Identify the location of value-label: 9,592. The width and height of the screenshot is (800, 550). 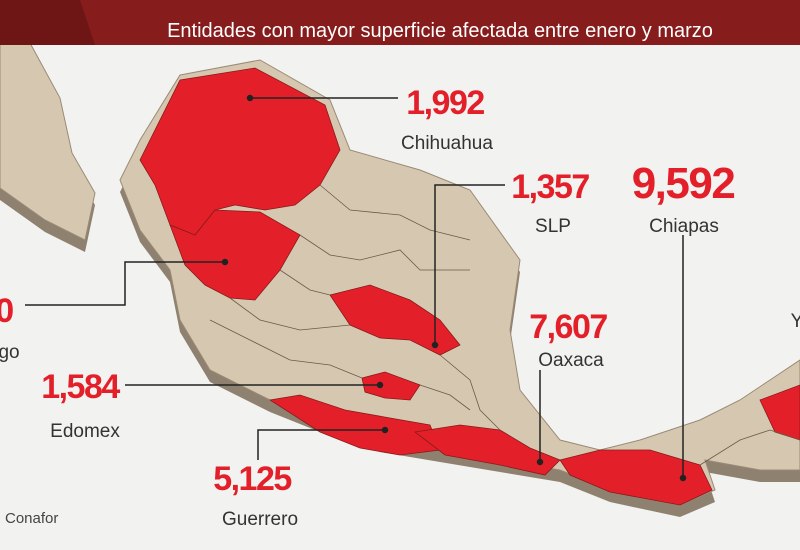
(683, 183).